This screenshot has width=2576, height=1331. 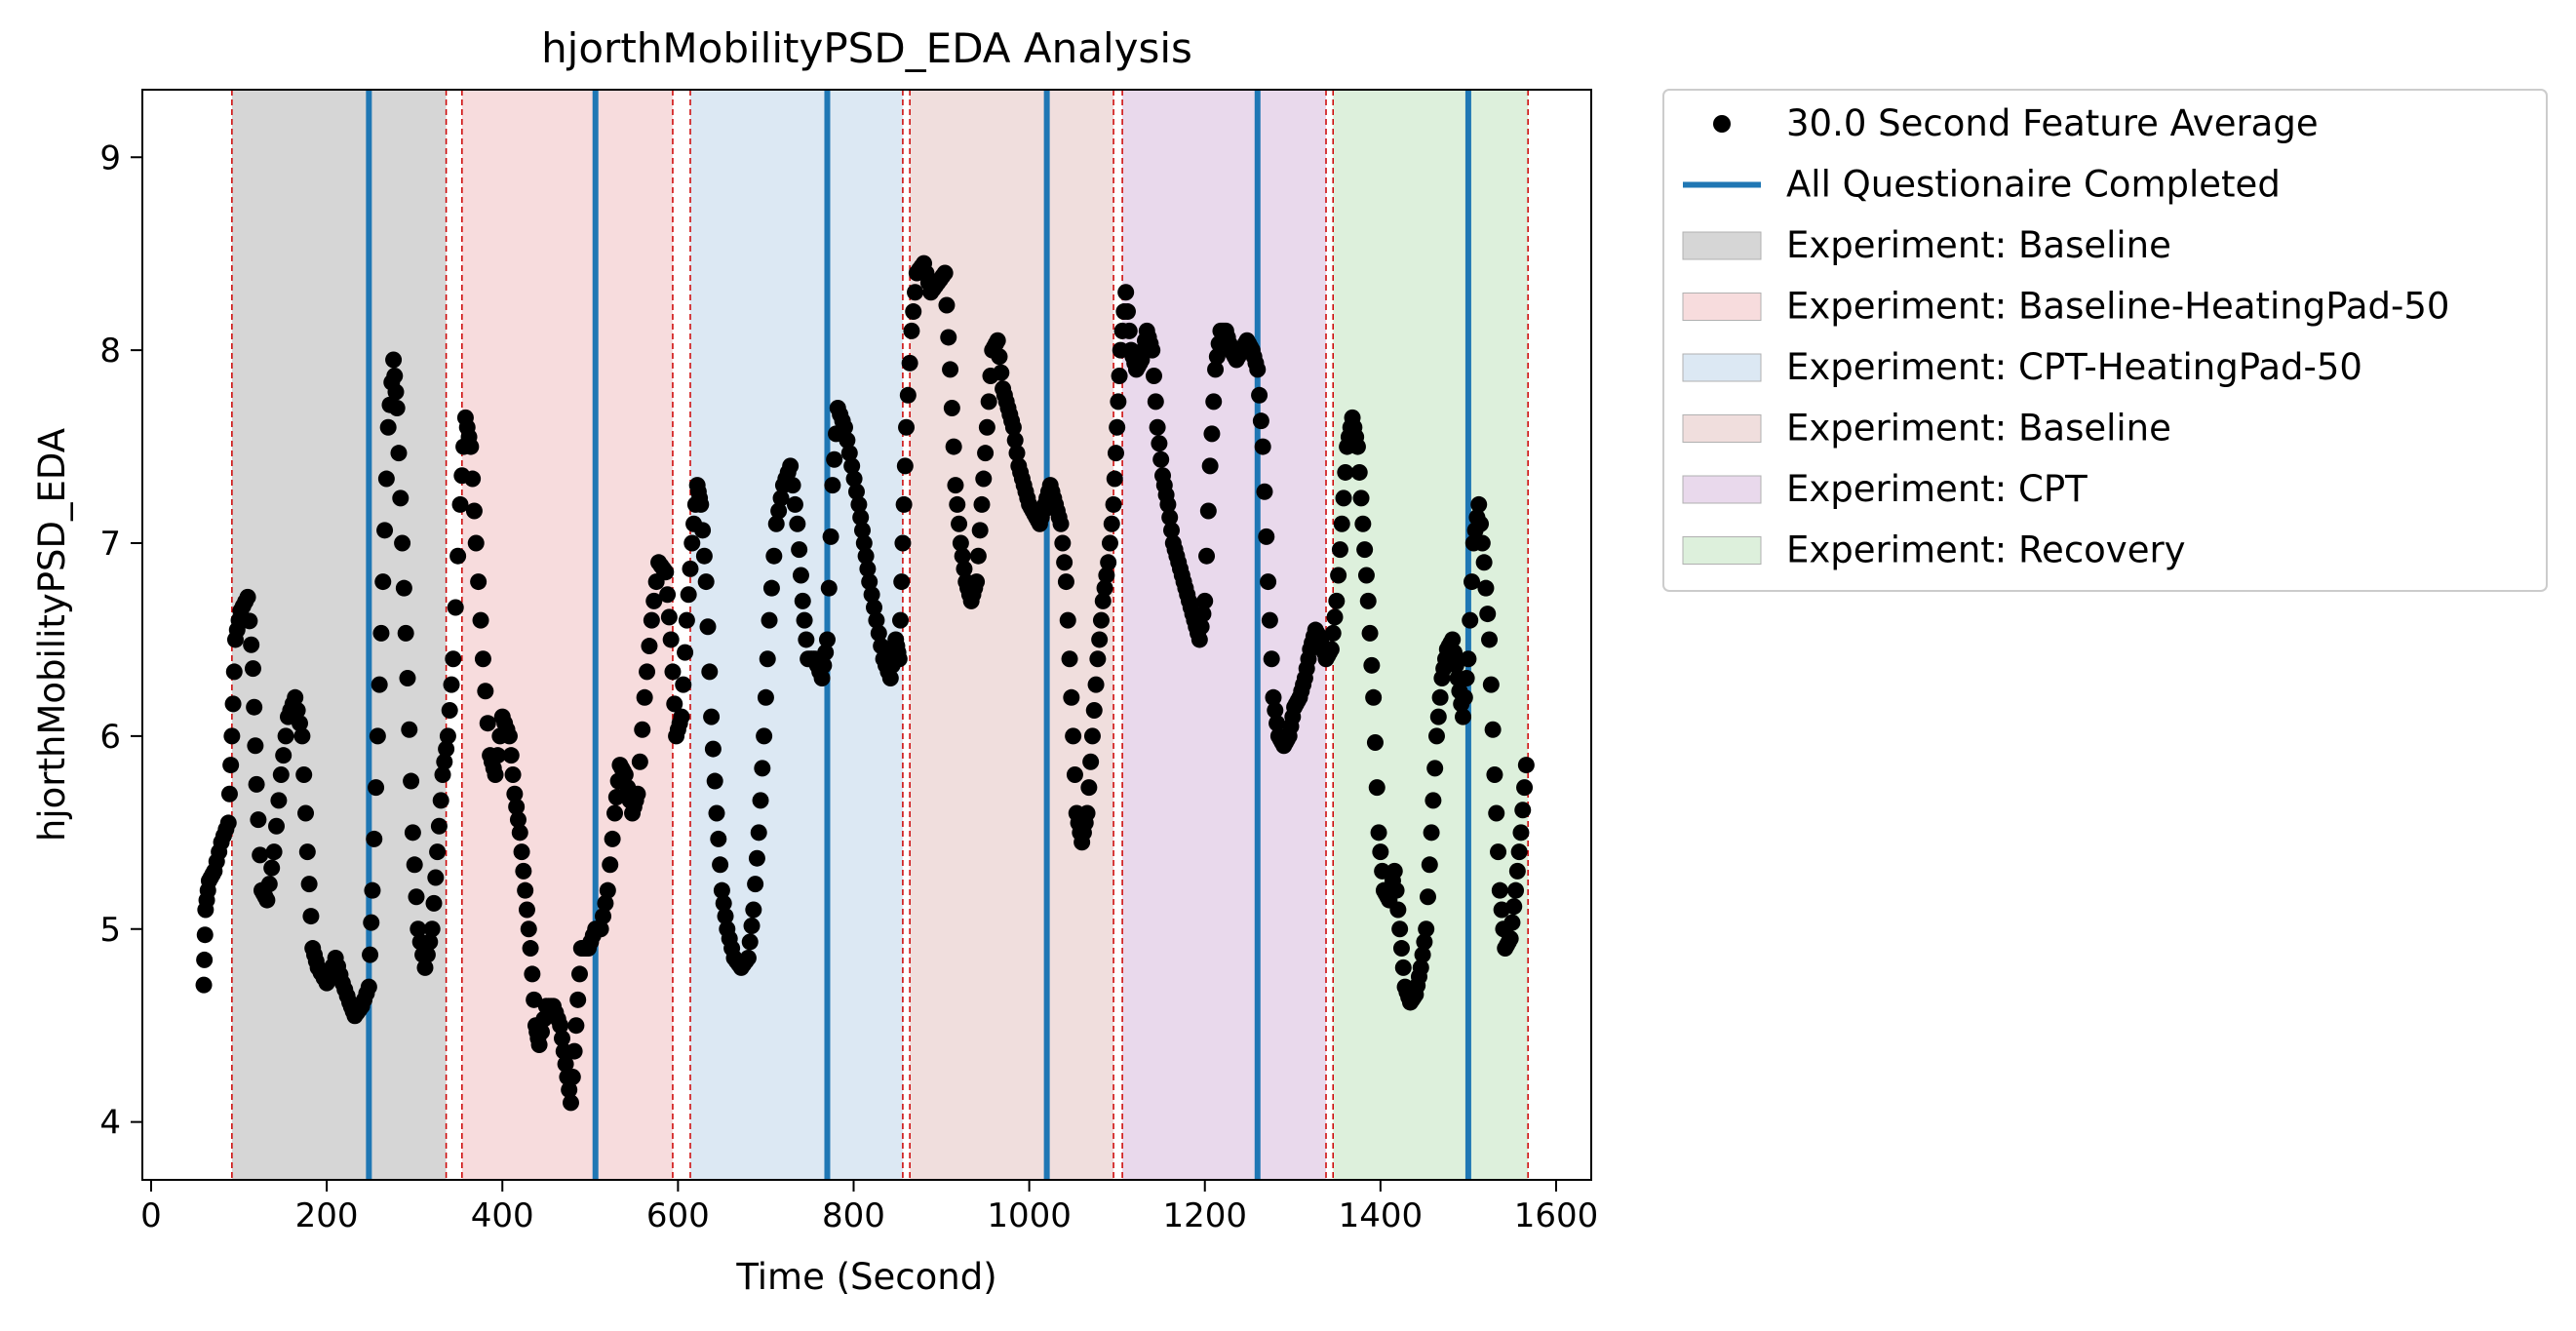 I want to click on legend-label-4: Experiment: CPT-HeatingPad-50, so click(x=2074, y=367).